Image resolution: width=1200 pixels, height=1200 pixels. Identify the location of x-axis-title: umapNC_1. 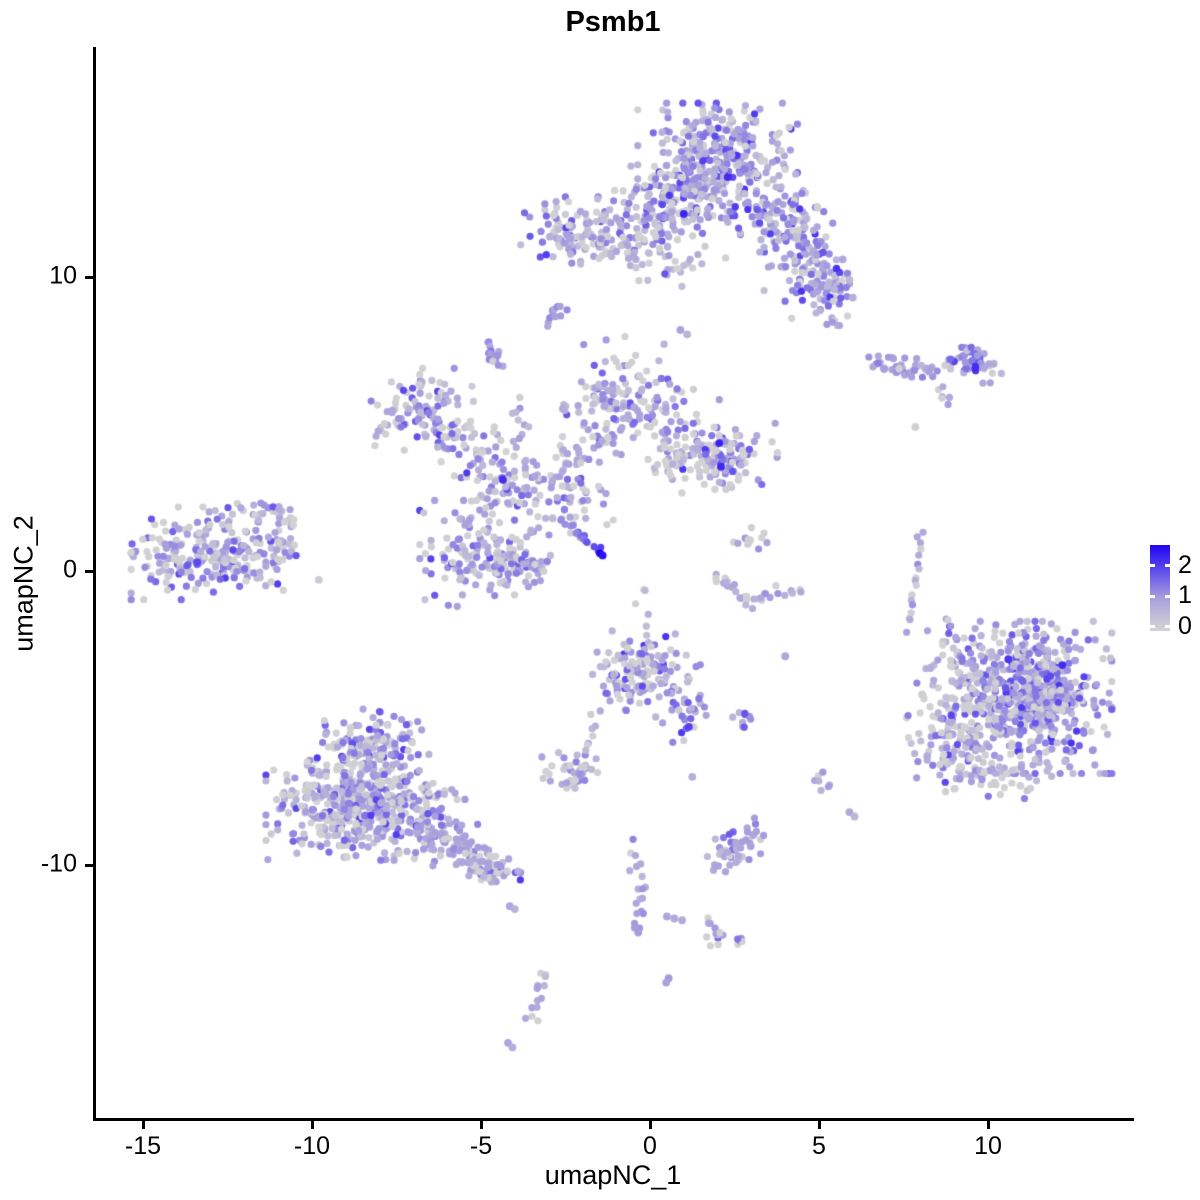
(613, 1175).